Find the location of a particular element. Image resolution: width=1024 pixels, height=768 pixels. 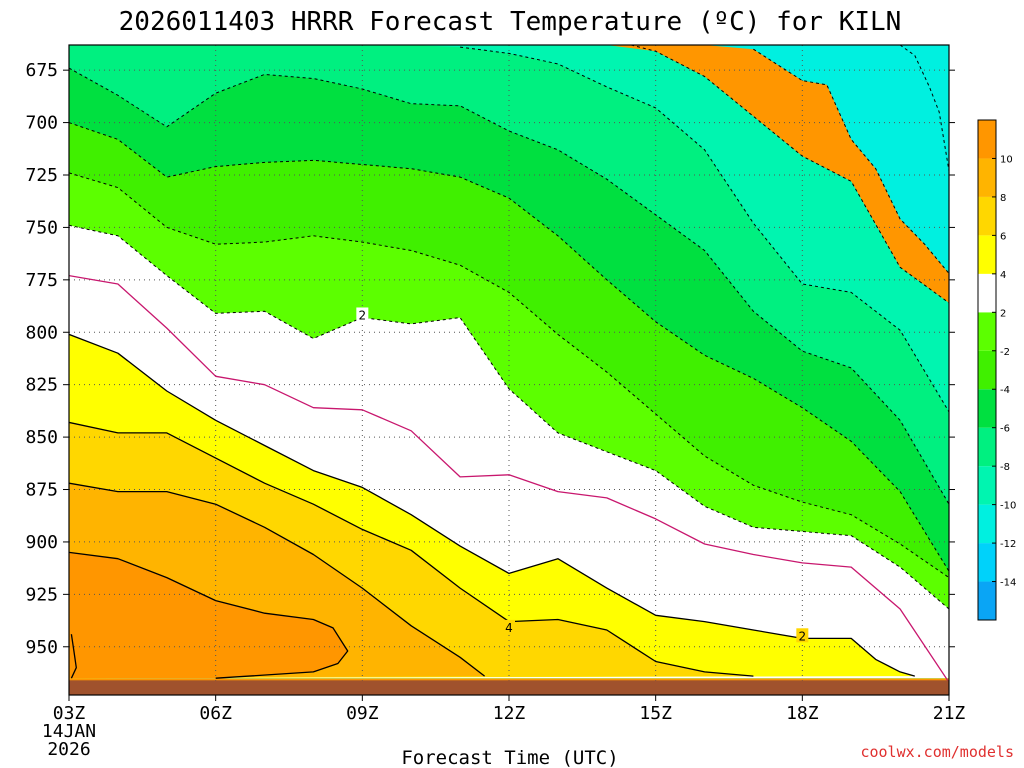

y-tick-label: 900 is located at coordinates (41, 542).